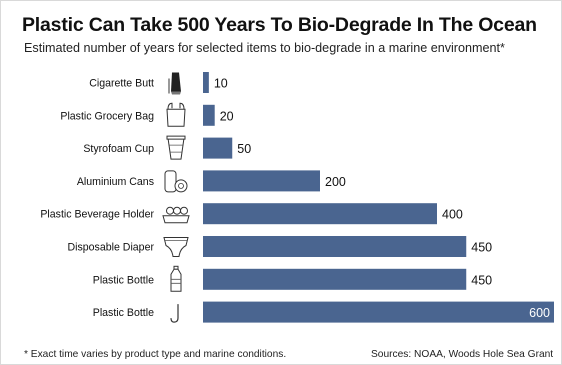 This screenshot has width=562, height=365. I want to click on category-label: Plastic Beverage Holder, so click(97, 215).